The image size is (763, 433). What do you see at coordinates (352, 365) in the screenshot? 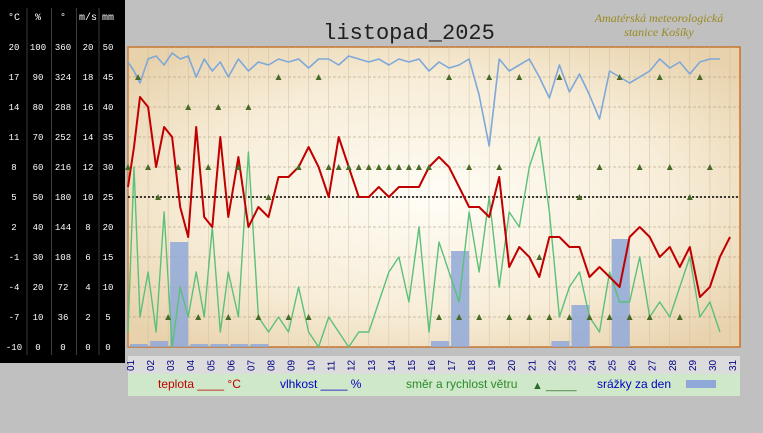
I see `x-tick-label: 12` at bounding box center [352, 365].